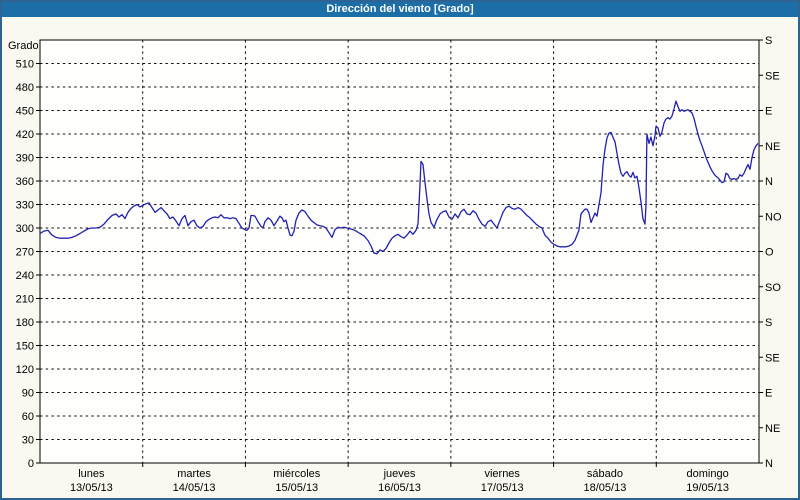  What do you see at coordinates (25, 182) in the screenshot?
I see `y-tick-label: 360` at bounding box center [25, 182].